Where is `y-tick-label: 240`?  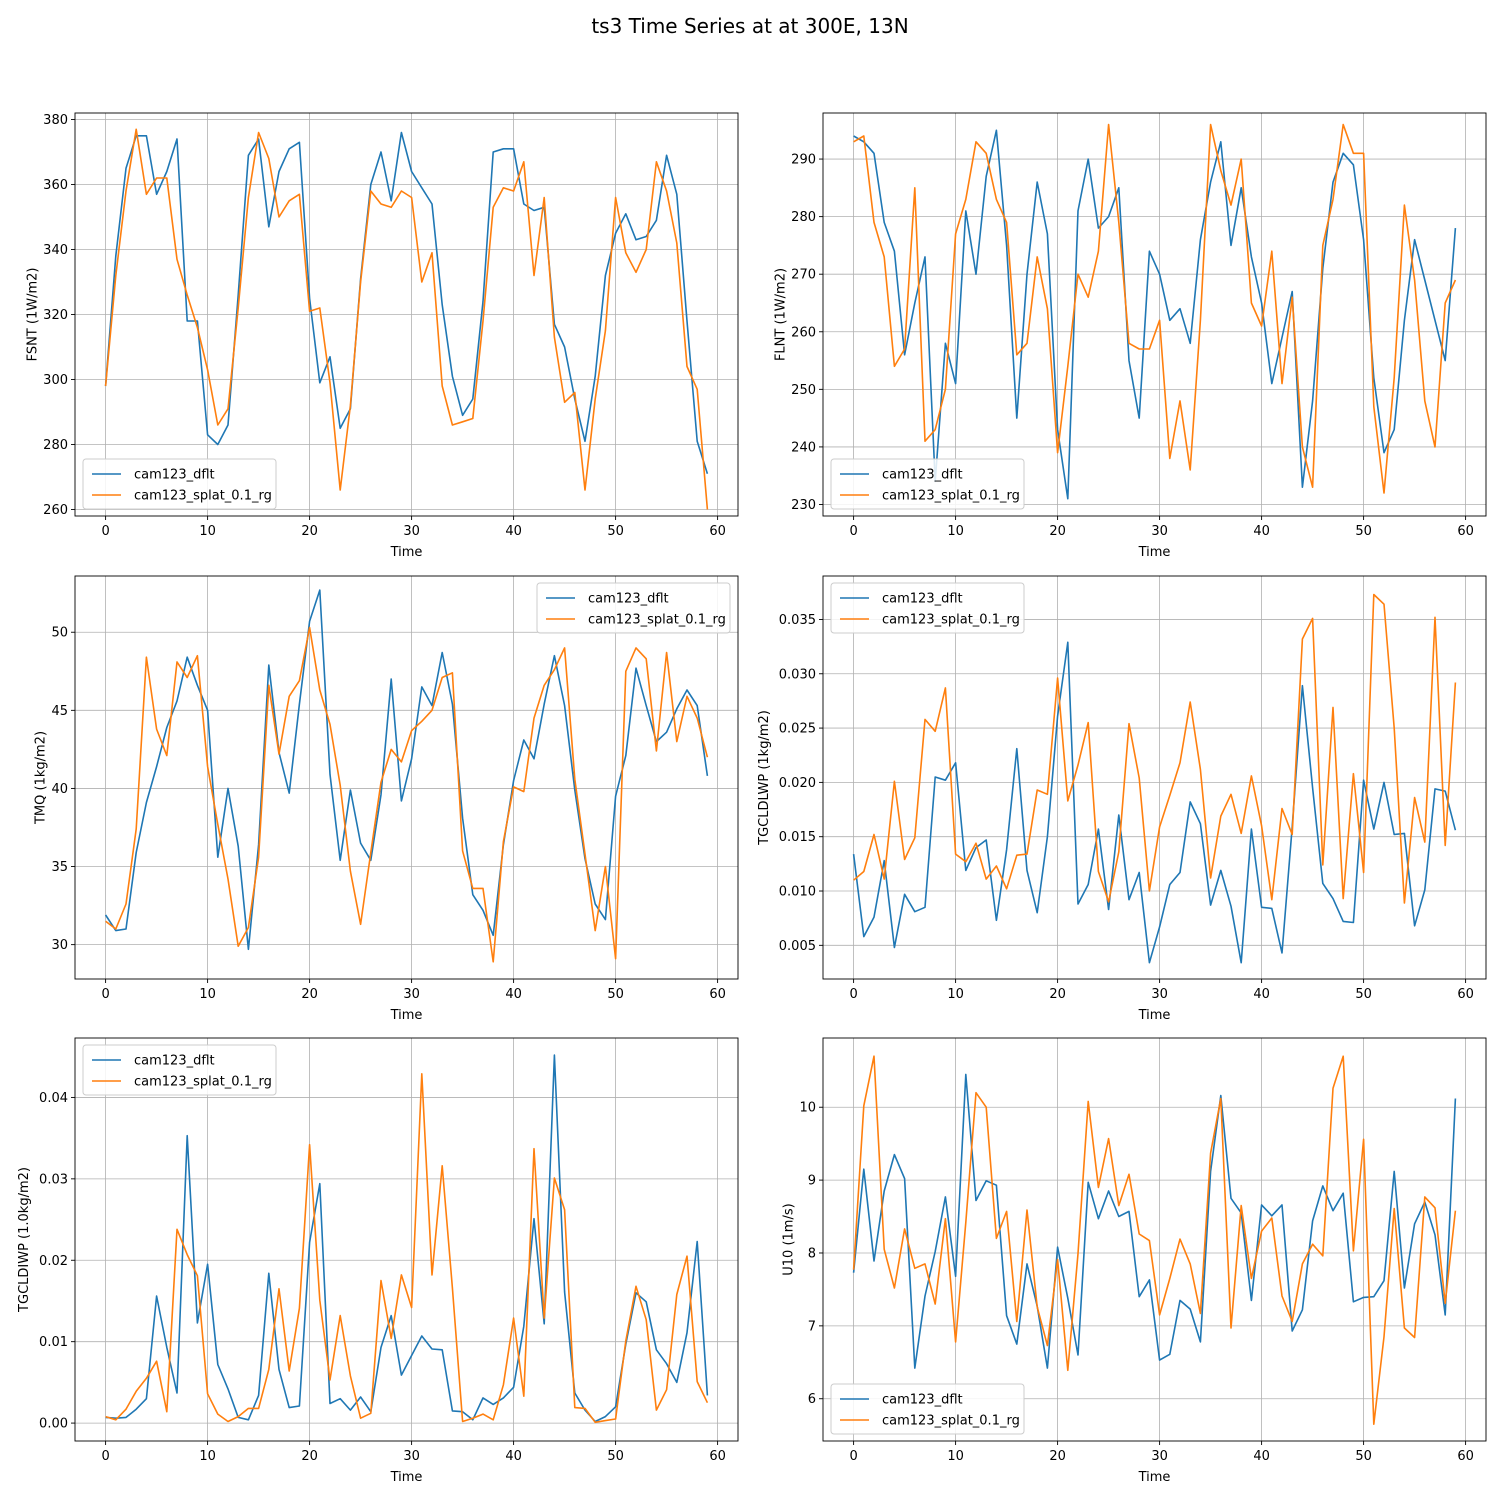 y-tick-label: 240 is located at coordinates (803, 447).